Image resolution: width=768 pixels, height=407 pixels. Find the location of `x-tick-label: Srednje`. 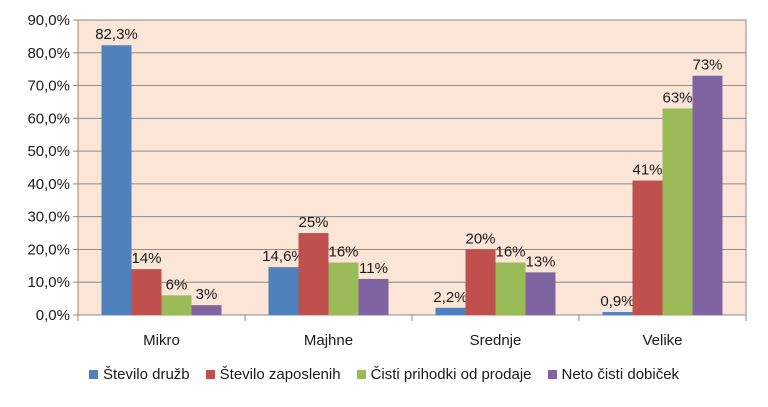

x-tick-label: Srednje is located at coordinates (496, 340).